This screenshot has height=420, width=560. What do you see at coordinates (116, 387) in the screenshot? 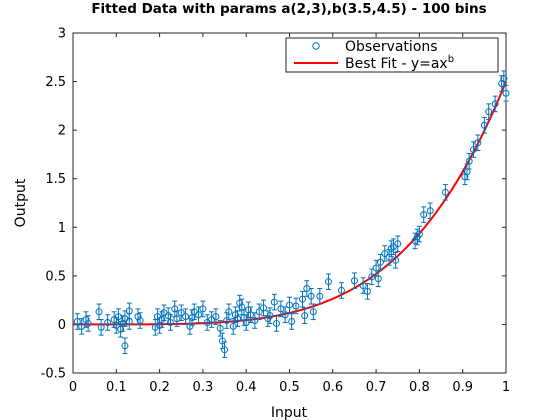
I see `x-tick-label: 0.1` at bounding box center [116, 387].